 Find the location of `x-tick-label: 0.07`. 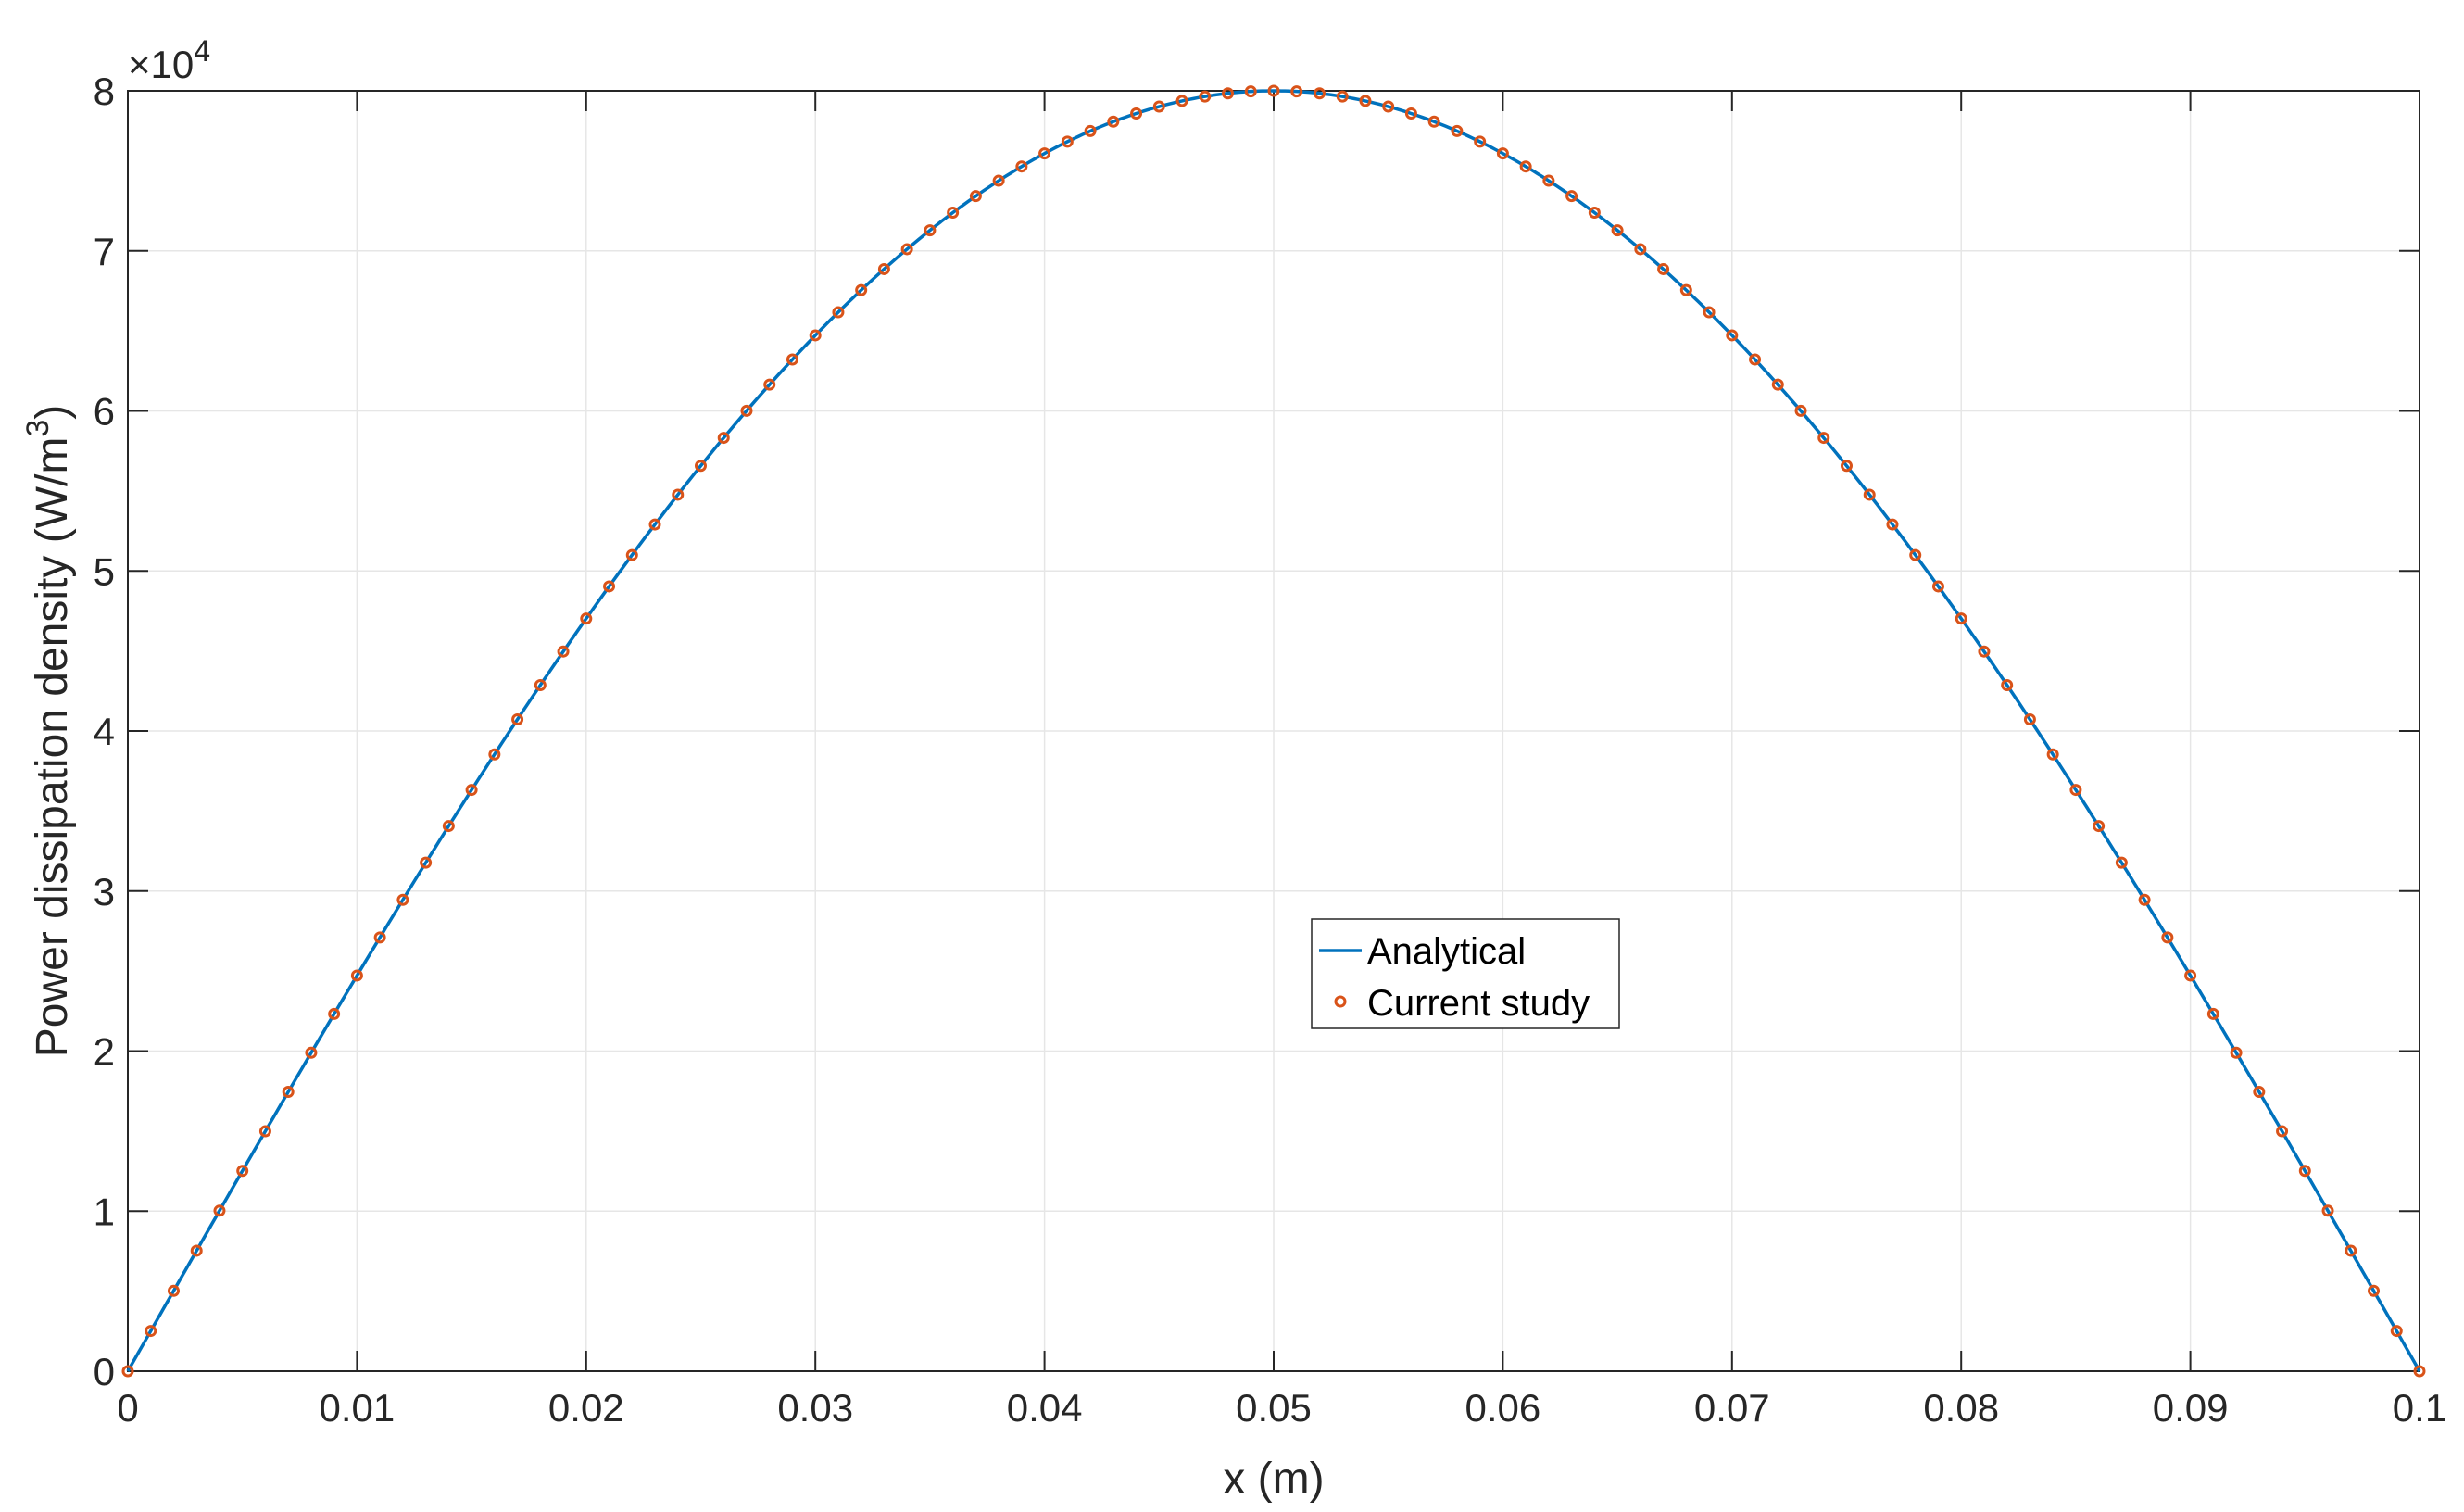

x-tick-label: 0.07 is located at coordinates (1732, 1408).